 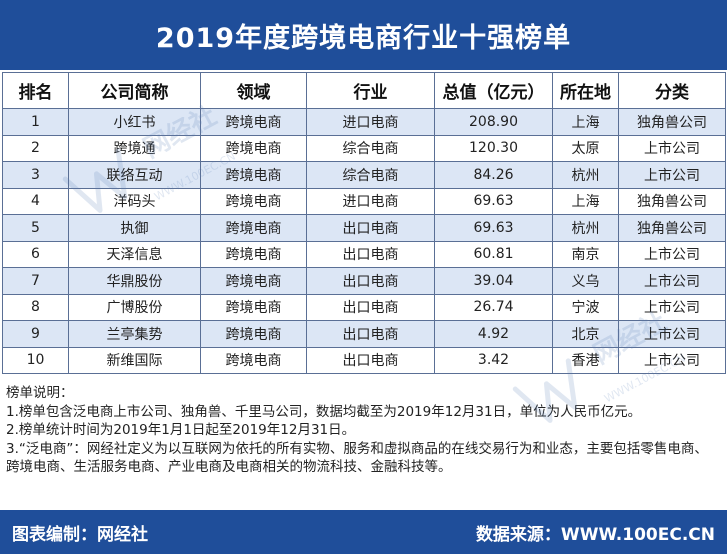 What do you see at coordinates (134, 307) in the screenshot?
I see `cell-company: 广博股份` at bounding box center [134, 307].